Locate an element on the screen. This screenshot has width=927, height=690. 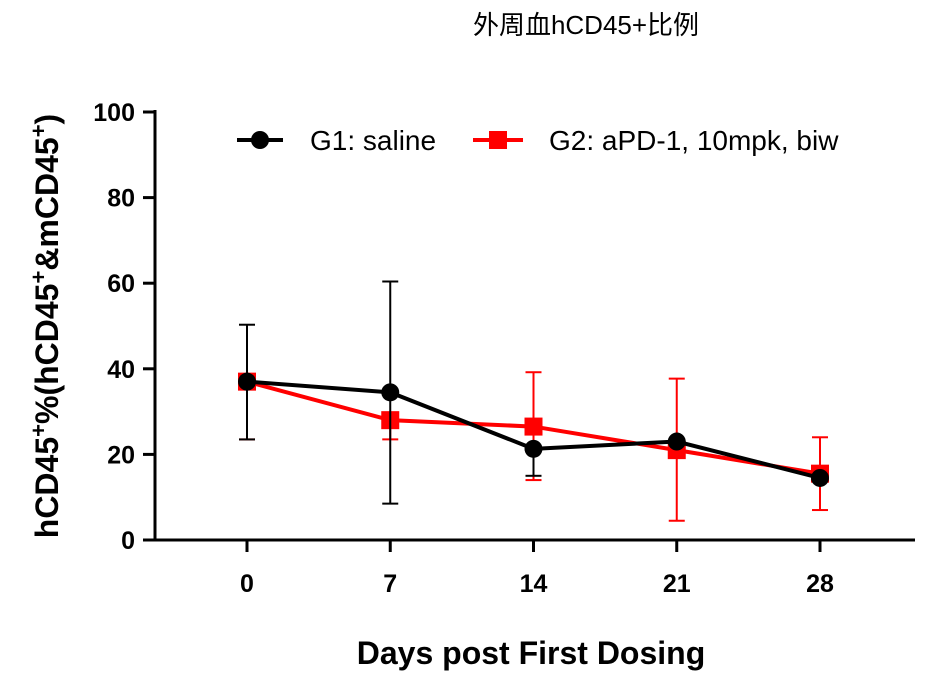
x-tick-label: 21 is located at coordinates (677, 584).